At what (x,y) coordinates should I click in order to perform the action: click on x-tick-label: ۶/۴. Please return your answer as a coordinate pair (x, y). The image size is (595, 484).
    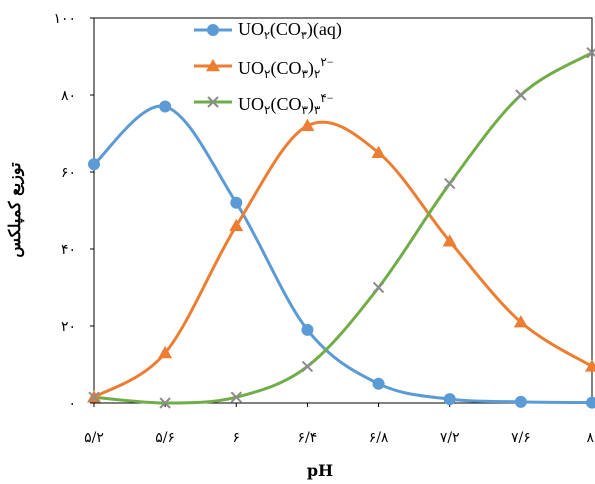
    Looking at the image, I should click on (308, 438).